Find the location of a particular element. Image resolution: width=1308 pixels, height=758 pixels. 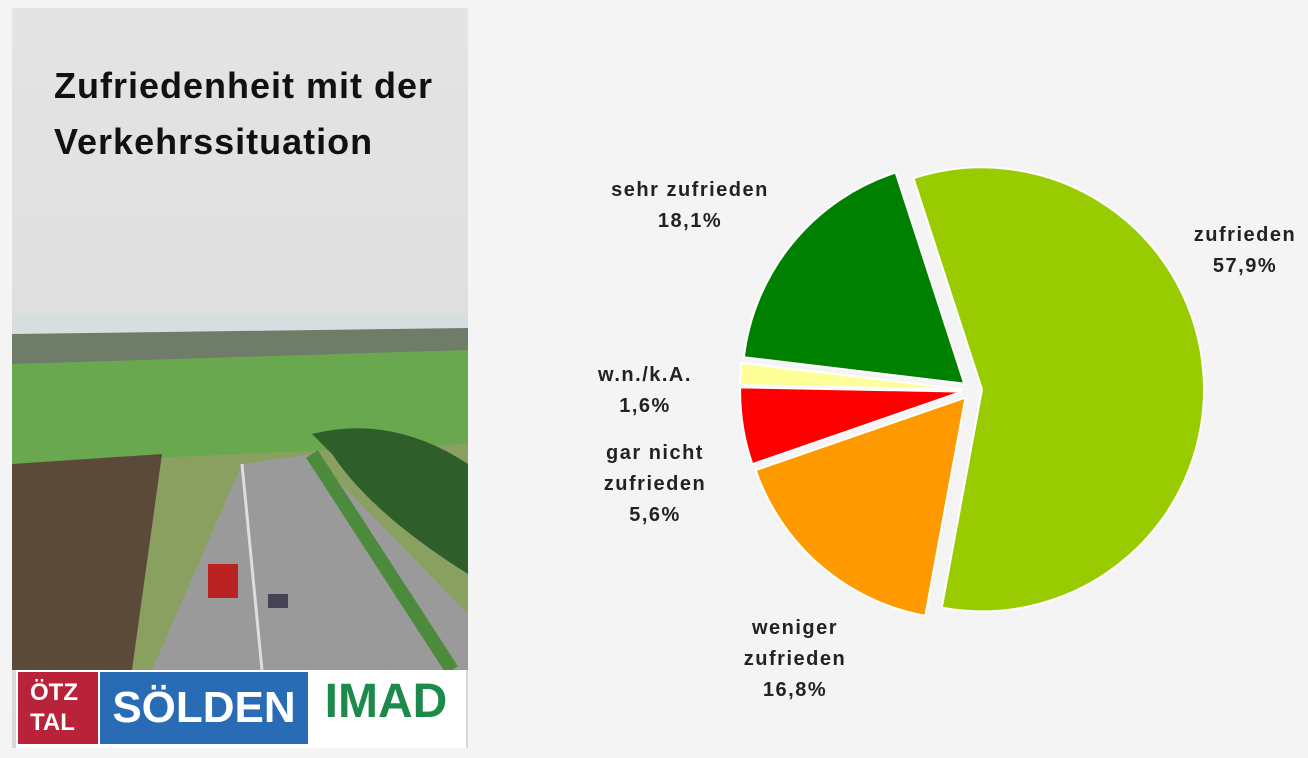

logo-soelden: SÖLDEN is located at coordinates (204, 708).